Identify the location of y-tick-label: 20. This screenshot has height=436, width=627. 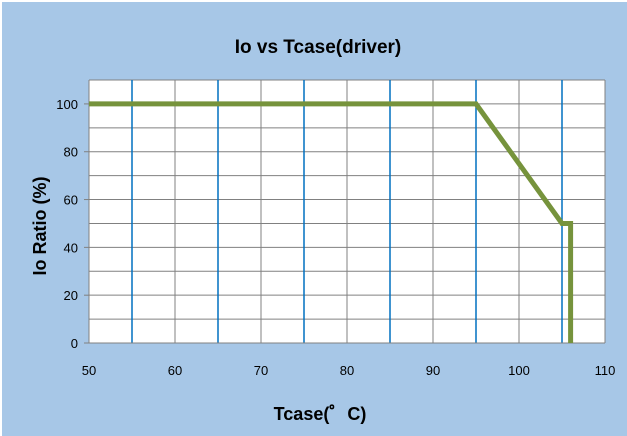
(71, 295).